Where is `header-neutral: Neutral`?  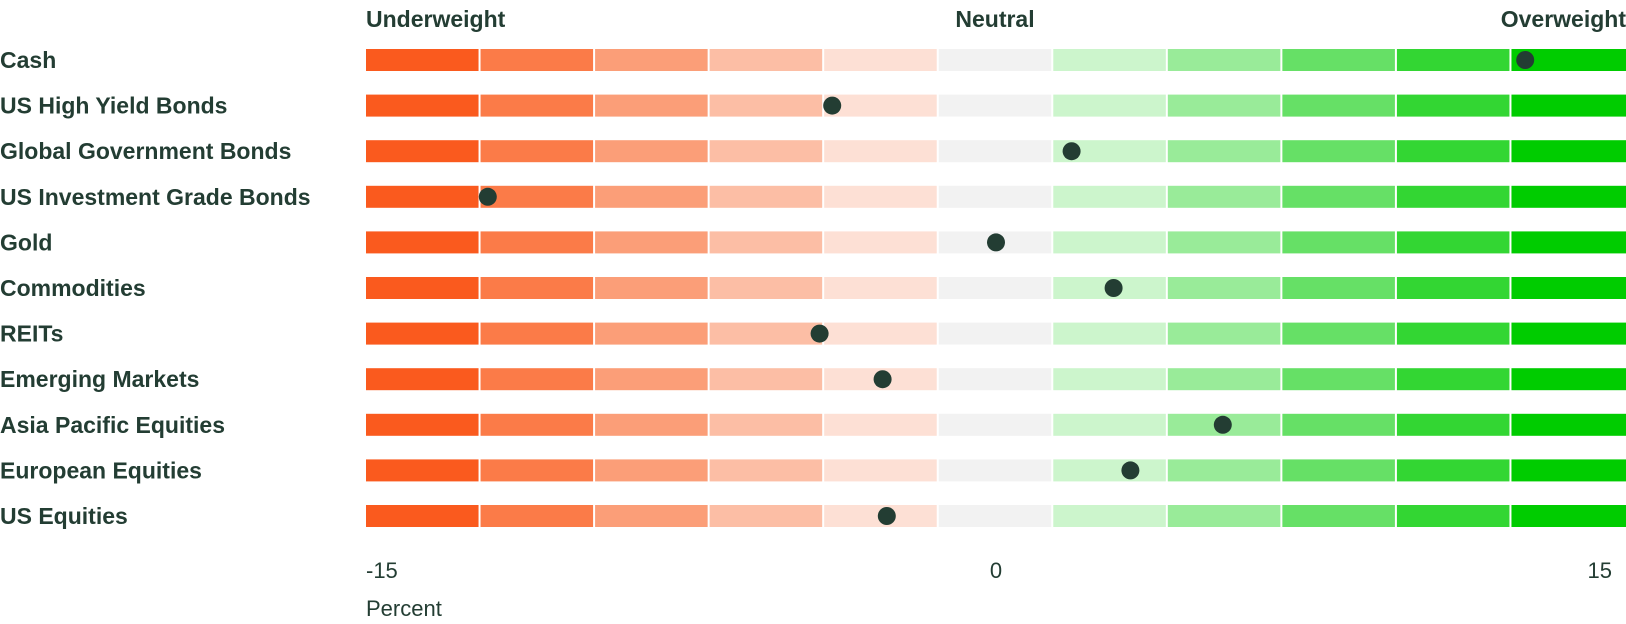
header-neutral: Neutral is located at coordinates (994, 19).